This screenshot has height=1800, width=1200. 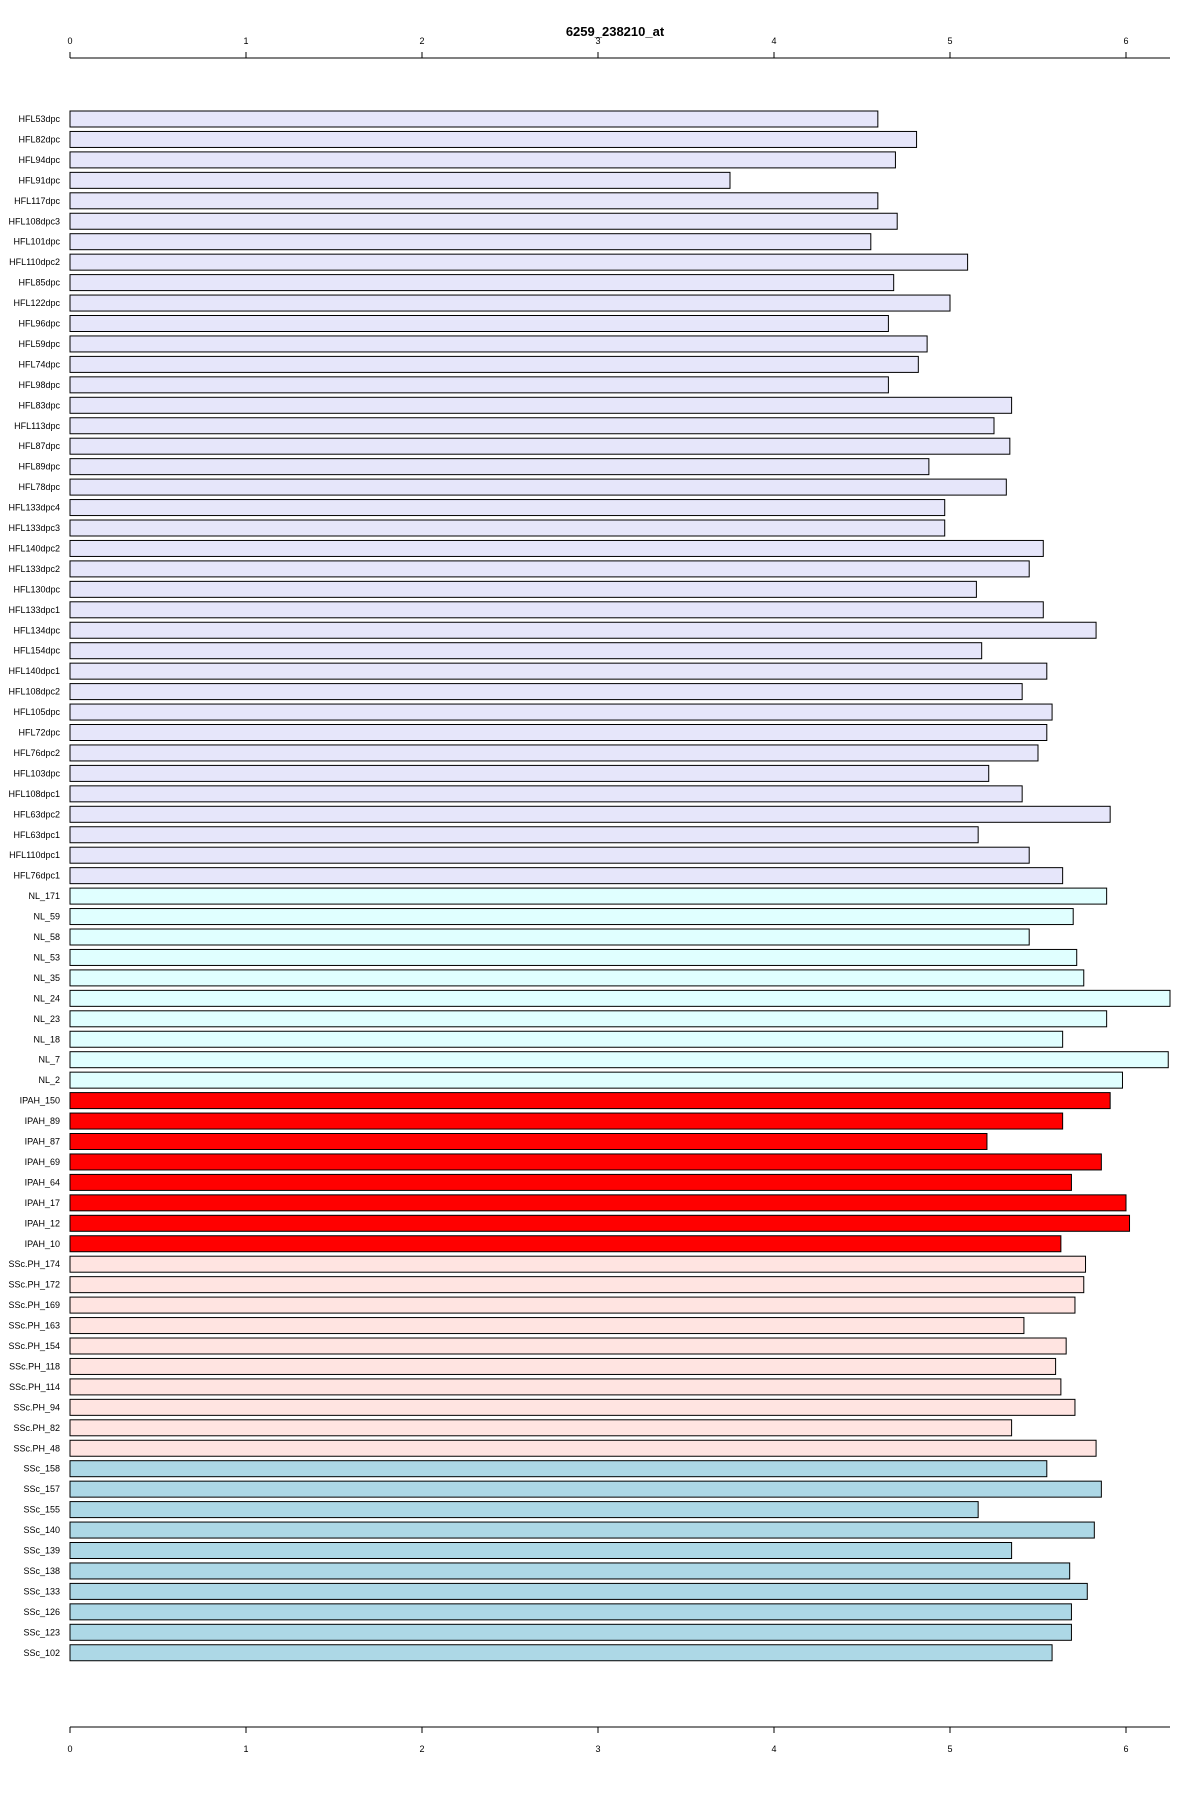 What do you see at coordinates (773, 1749) in the screenshot?
I see `bottom-tick-label: 4` at bounding box center [773, 1749].